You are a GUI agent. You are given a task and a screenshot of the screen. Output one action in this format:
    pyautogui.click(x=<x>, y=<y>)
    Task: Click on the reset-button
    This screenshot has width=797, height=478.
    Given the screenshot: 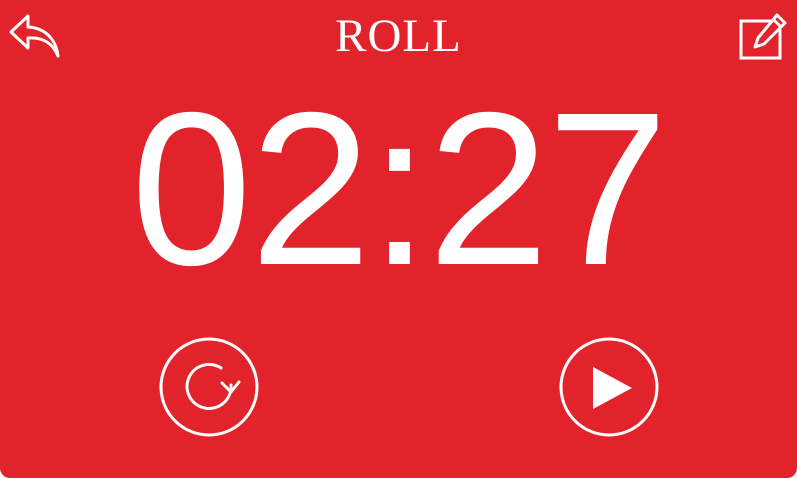 What is the action you would take?
    pyautogui.click(x=209, y=387)
    